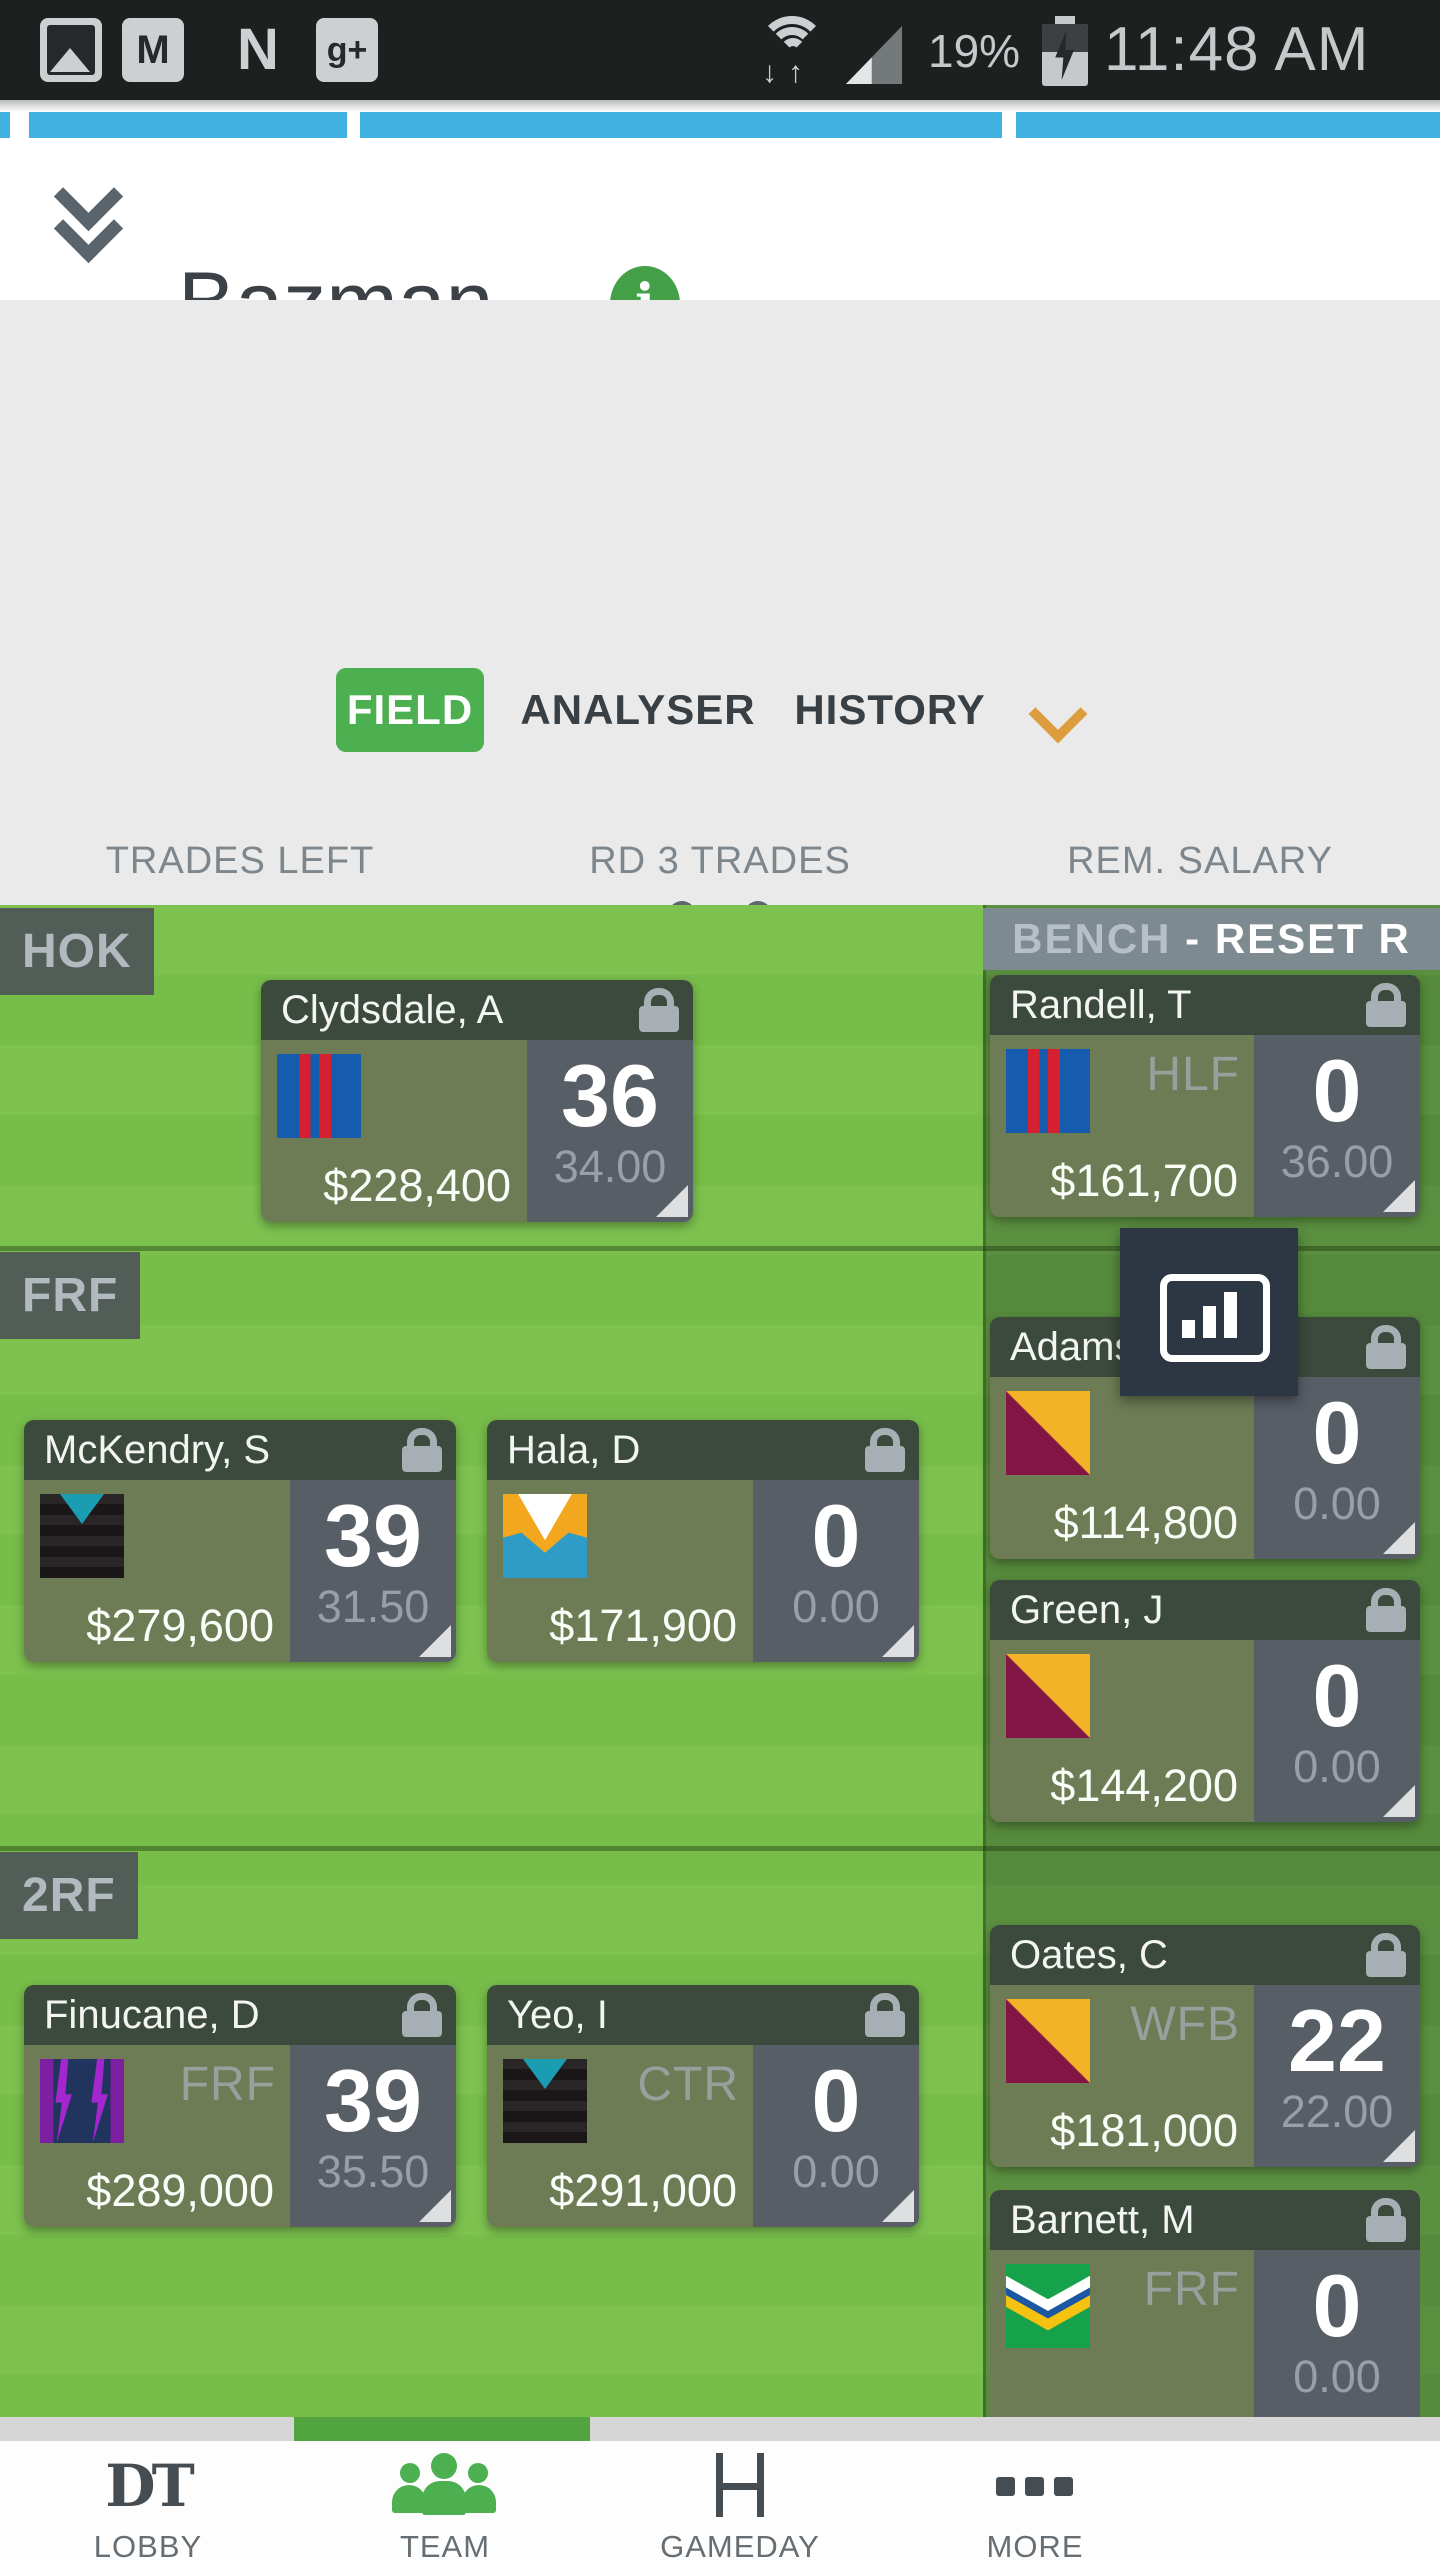 This screenshot has width=1440, height=2560. What do you see at coordinates (1102, 2220) in the screenshot?
I see `player-name: Barnett, M` at bounding box center [1102, 2220].